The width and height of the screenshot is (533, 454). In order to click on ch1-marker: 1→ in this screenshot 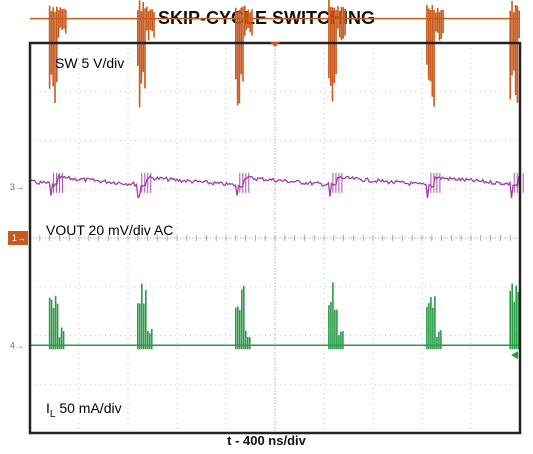, I will do `click(18, 238)`.